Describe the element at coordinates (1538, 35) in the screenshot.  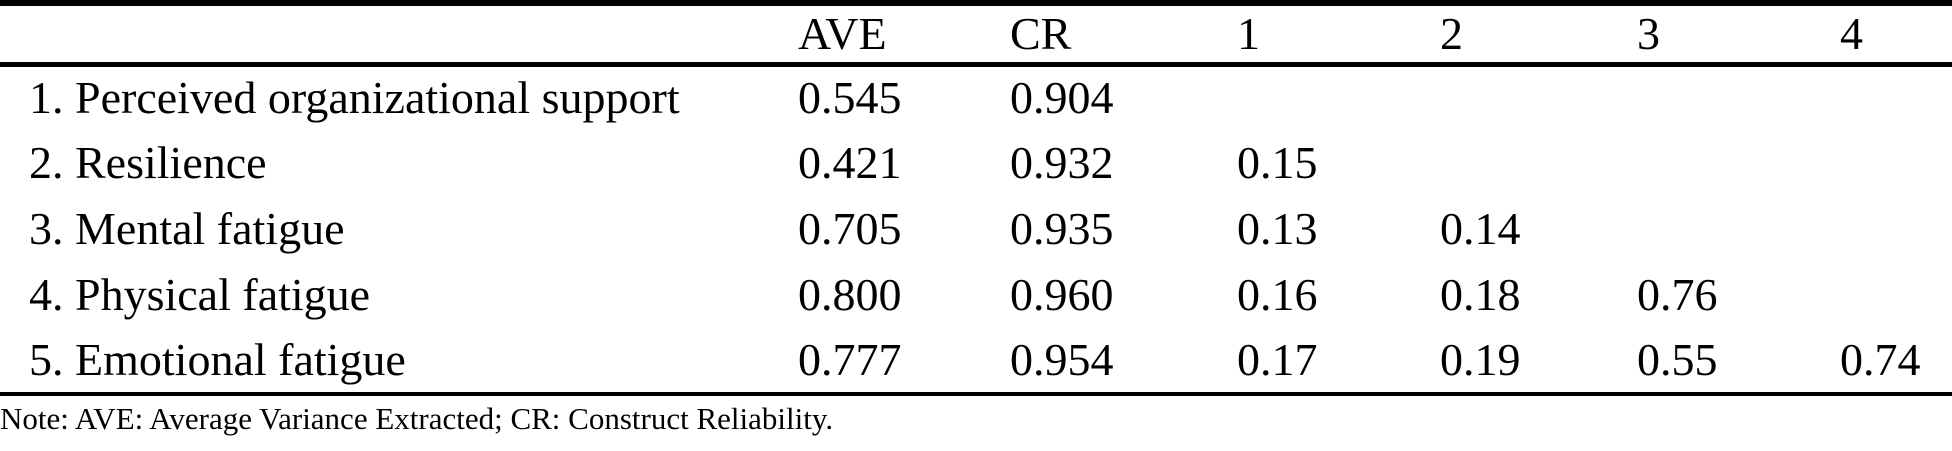
I see `header-col-2: 2` at that location.